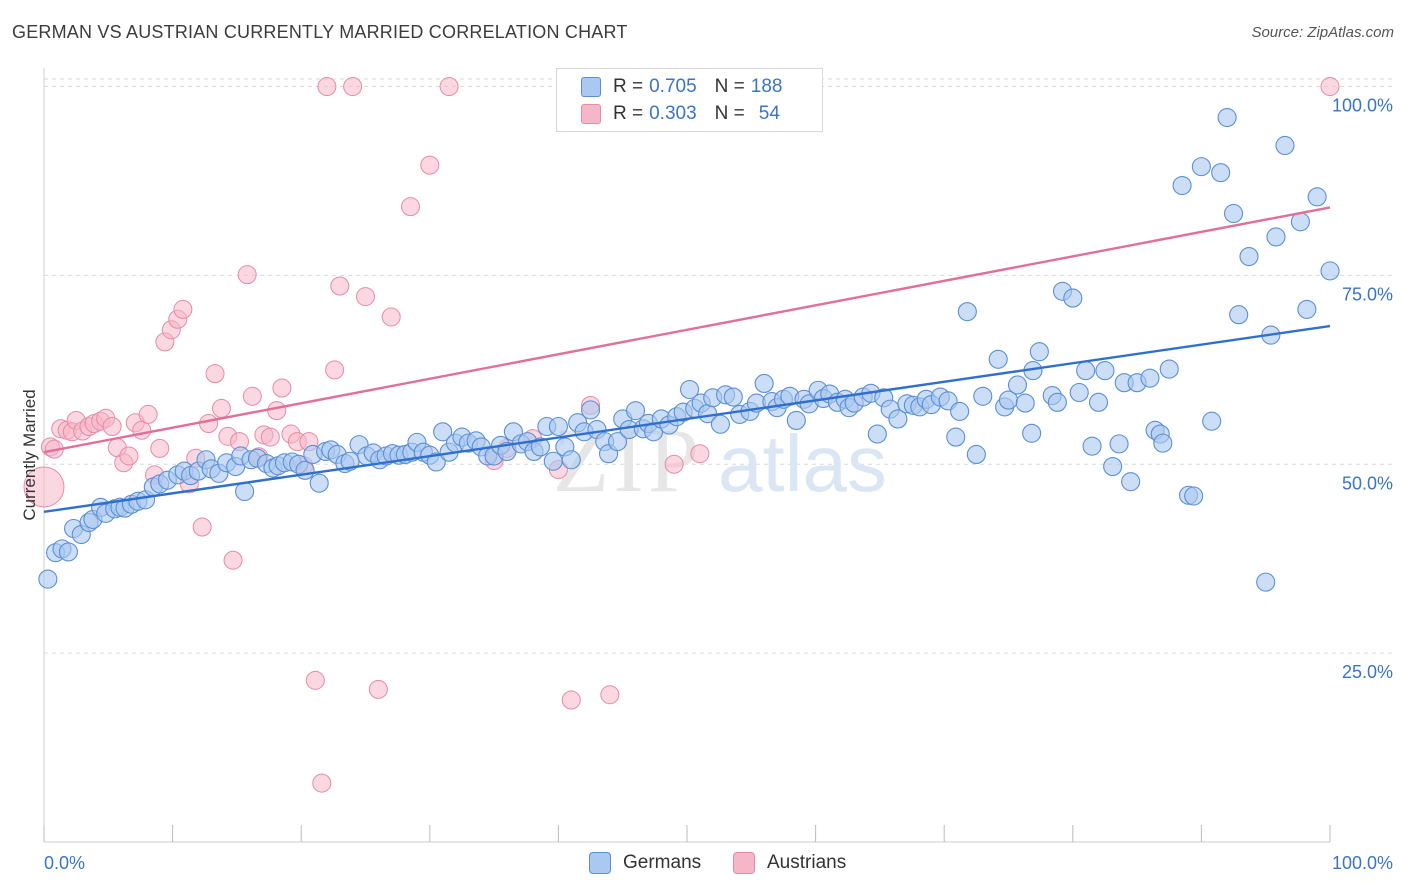 This screenshot has height=892, width=1406. What do you see at coordinates (802, 463) in the screenshot?
I see `watermark-atlas: atlas` at bounding box center [802, 463].